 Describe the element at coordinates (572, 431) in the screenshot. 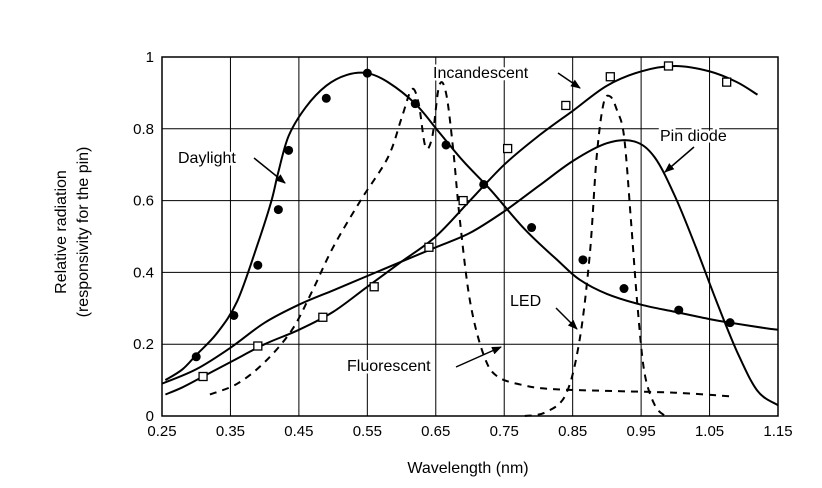

I see `x-tick-label: 0.85` at that location.